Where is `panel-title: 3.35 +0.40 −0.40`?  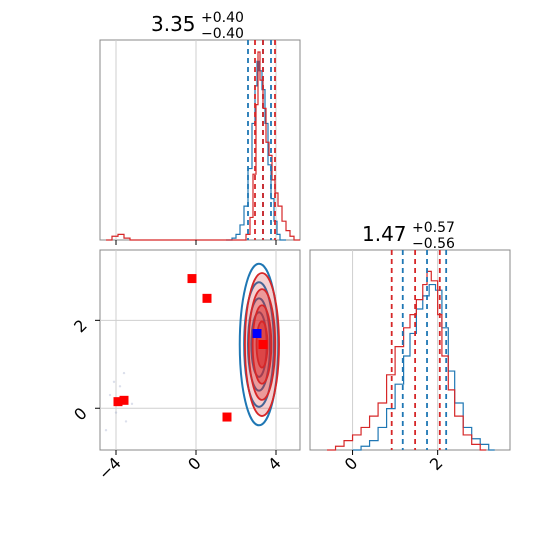 panel-title: 3.35 +0.40 −0.40 is located at coordinates (197, 26).